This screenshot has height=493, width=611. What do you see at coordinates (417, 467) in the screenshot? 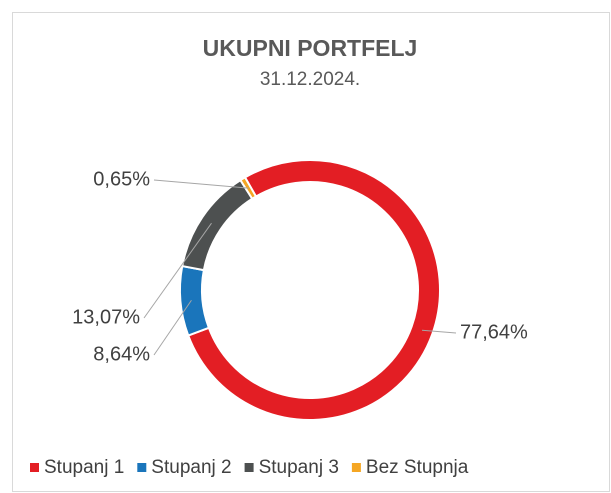
I see `legend-label: Bez Stupnja` at bounding box center [417, 467].